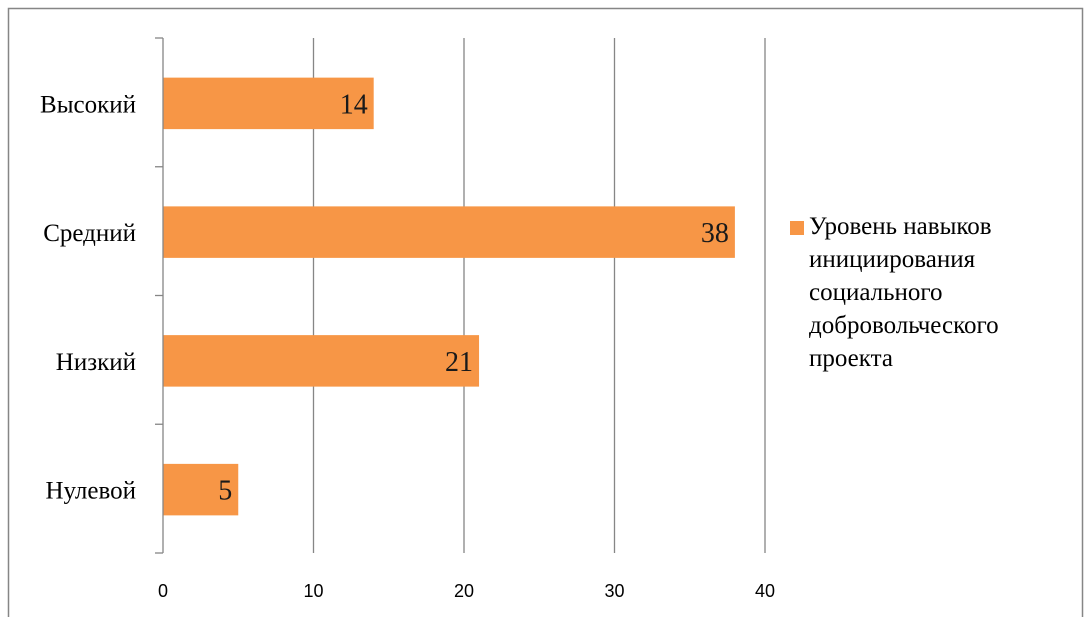  Describe the element at coordinates (464, 591) in the screenshot. I see `x-tick-label: 20` at that location.